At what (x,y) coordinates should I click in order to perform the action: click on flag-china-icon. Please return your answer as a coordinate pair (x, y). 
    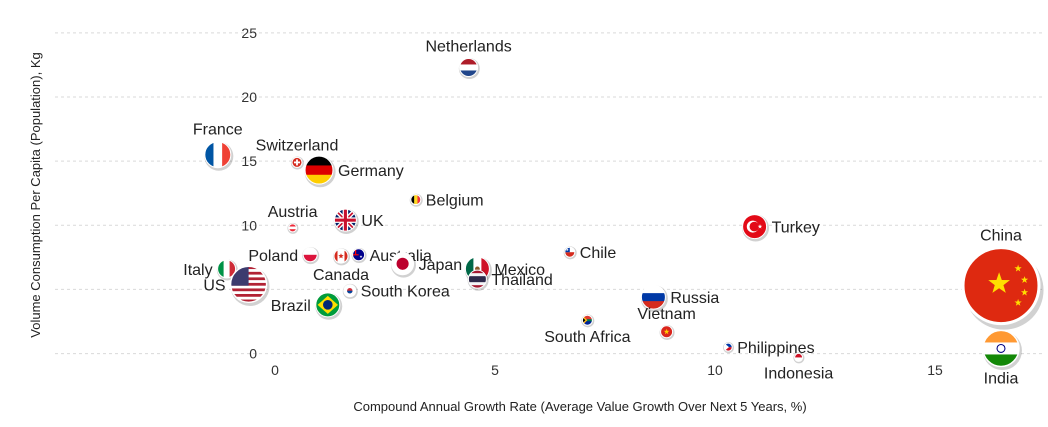
    Looking at the image, I should click on (1001, 285).